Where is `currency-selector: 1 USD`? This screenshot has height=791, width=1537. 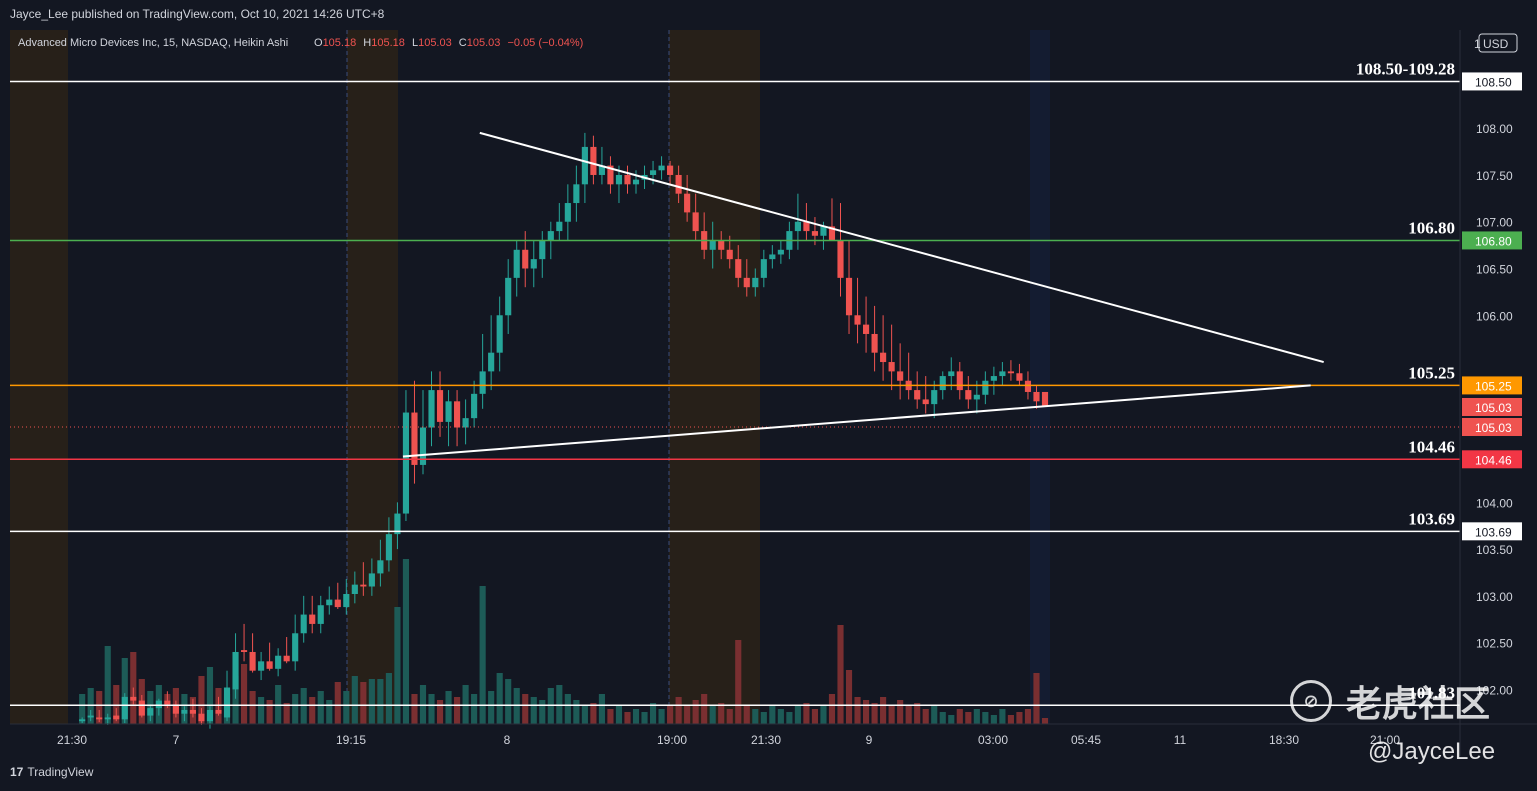 currency-selector: 1 USD is located at coordinates (1496, 43).